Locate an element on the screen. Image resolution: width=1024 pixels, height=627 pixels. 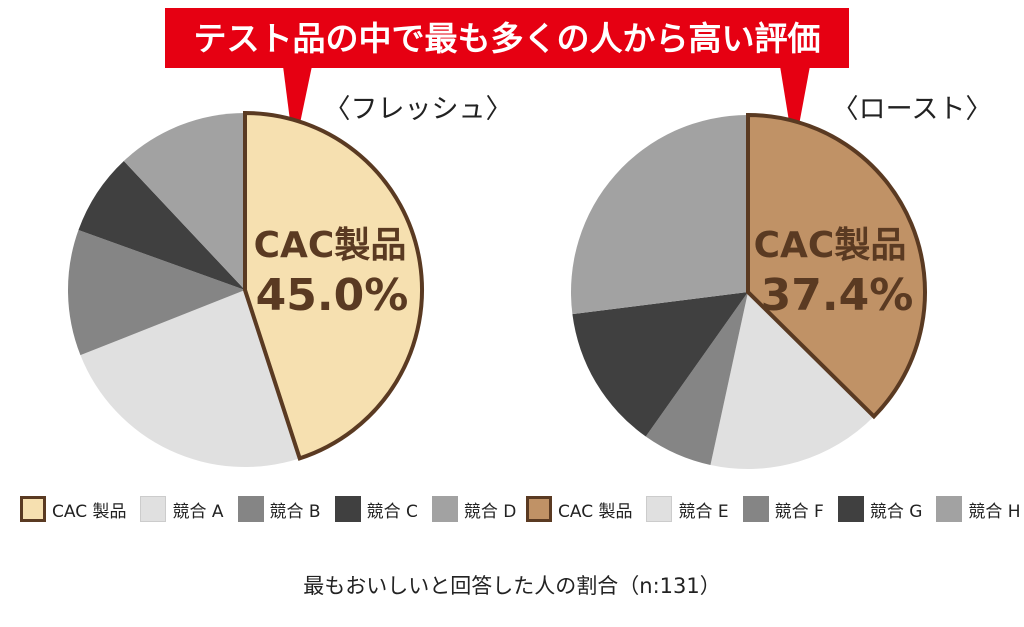
legend-label: 競合 C is located at coordinates (392, 511).